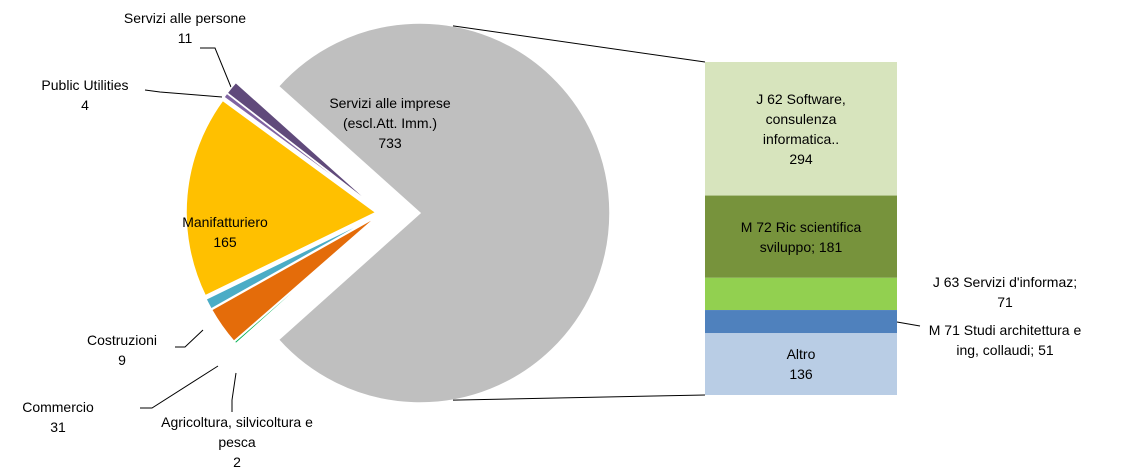  Describe the element at coordinates (1005, 292) in the screenshot. I see `data-label: J 63 Servizi d'informaz; 71` at that location.